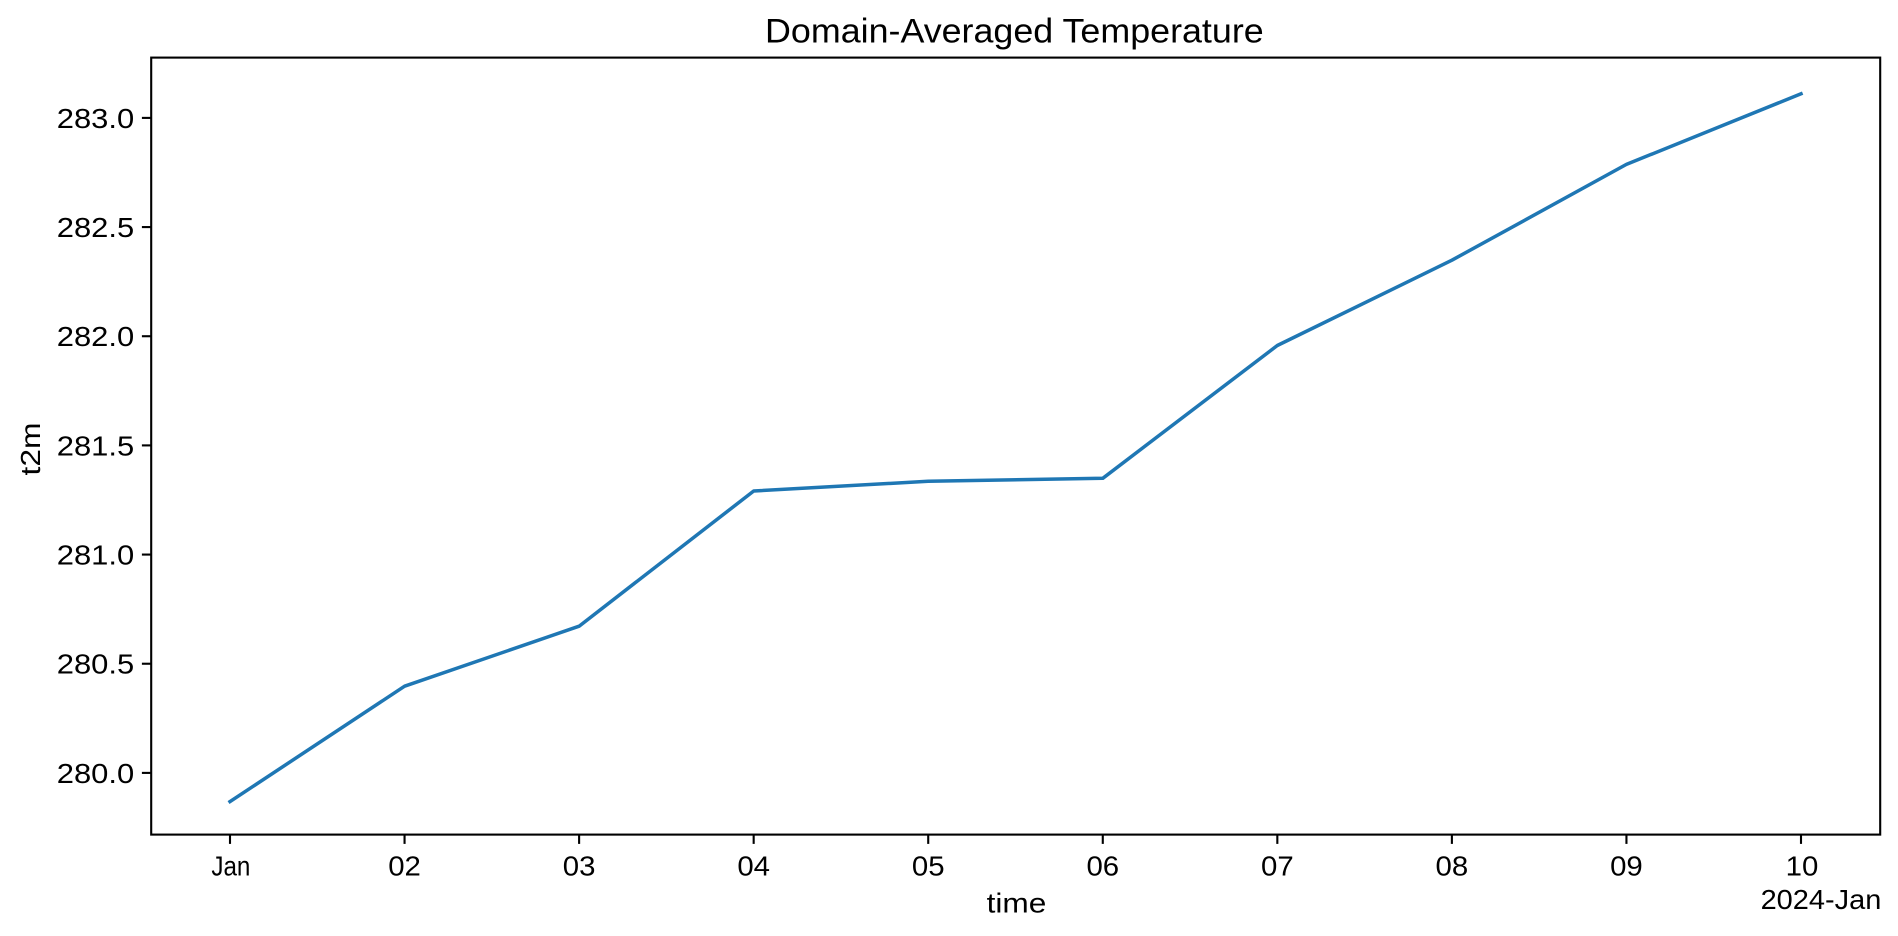  Describe the element at coordinates (95, 118) in the screenshot. I see `svg-text: 283.0` at that location.